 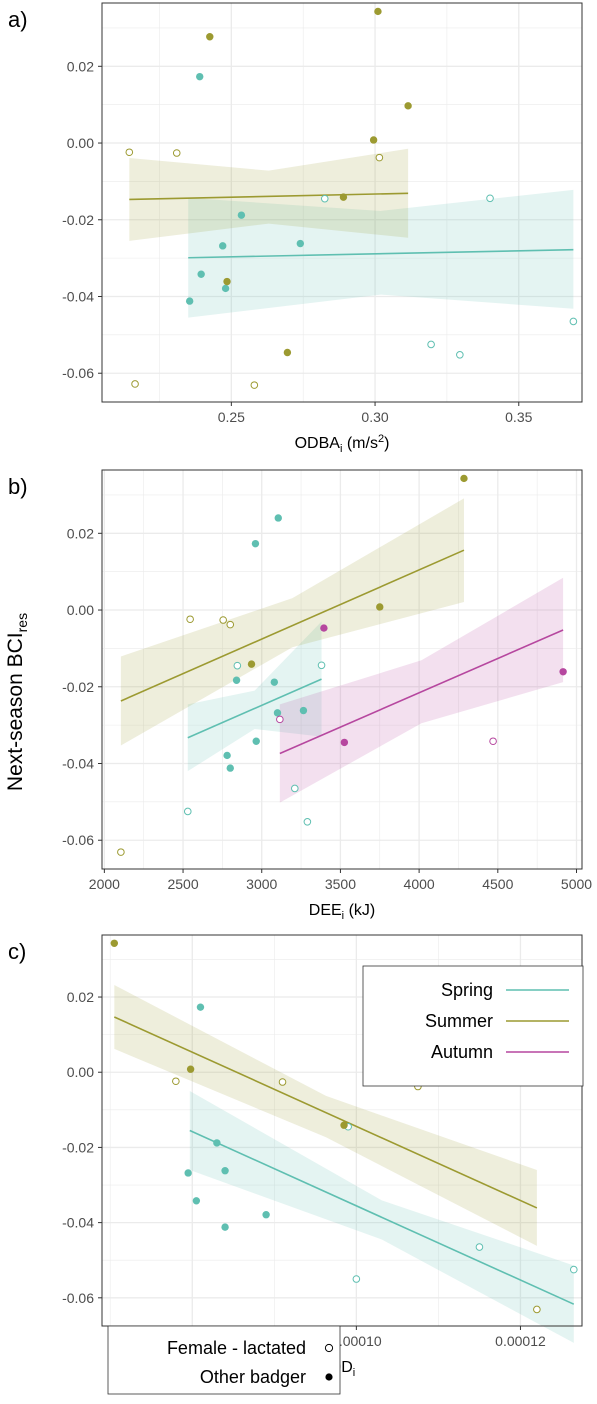 I want to click on x-tick-label: 2500, so click(x=182, y=884).